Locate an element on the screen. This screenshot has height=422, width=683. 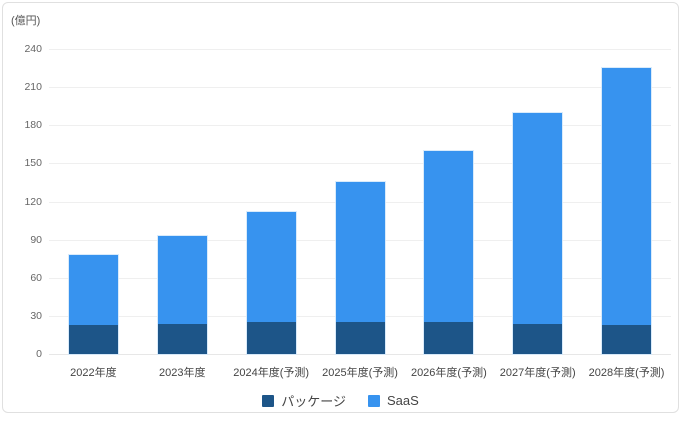
y-tick-label-60: 60 is located at coordinates (36, 277).